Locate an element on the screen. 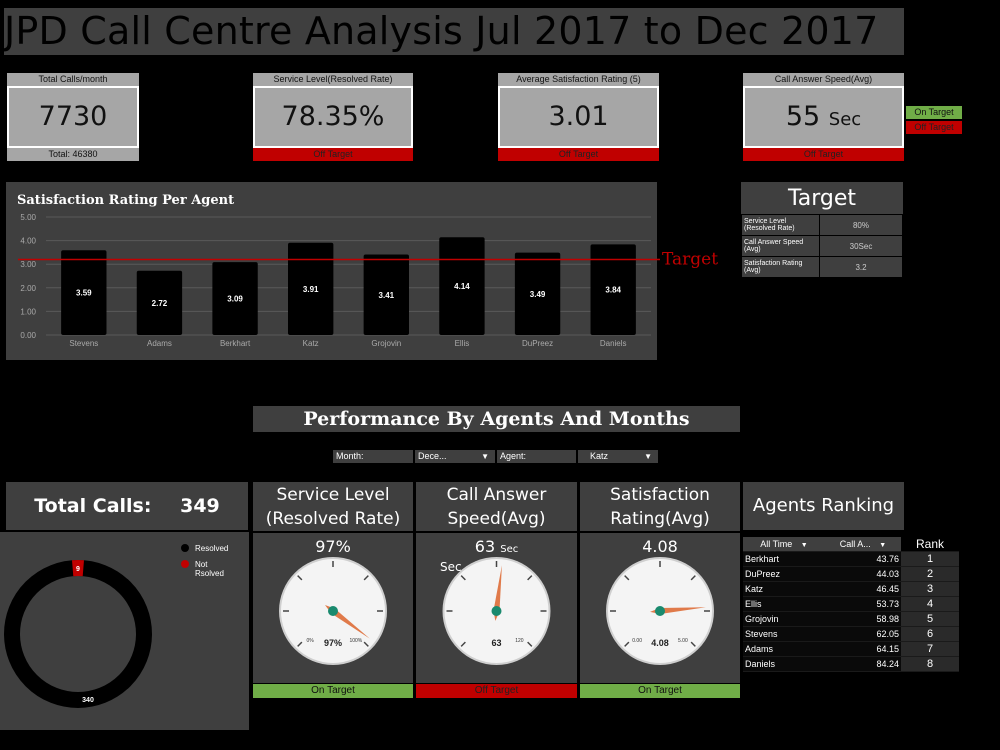  ranking-row: Adams 64.15 7 is located at coordinates (851, 649).